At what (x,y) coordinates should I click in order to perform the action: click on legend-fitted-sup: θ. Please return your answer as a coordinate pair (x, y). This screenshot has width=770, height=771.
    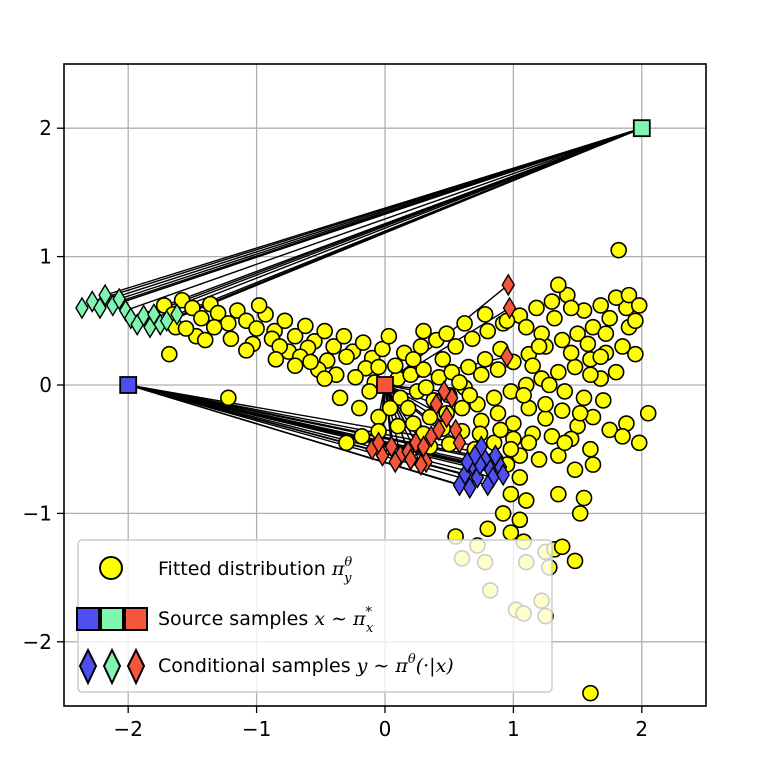
    Looking at the image, I should click on (348, 562).